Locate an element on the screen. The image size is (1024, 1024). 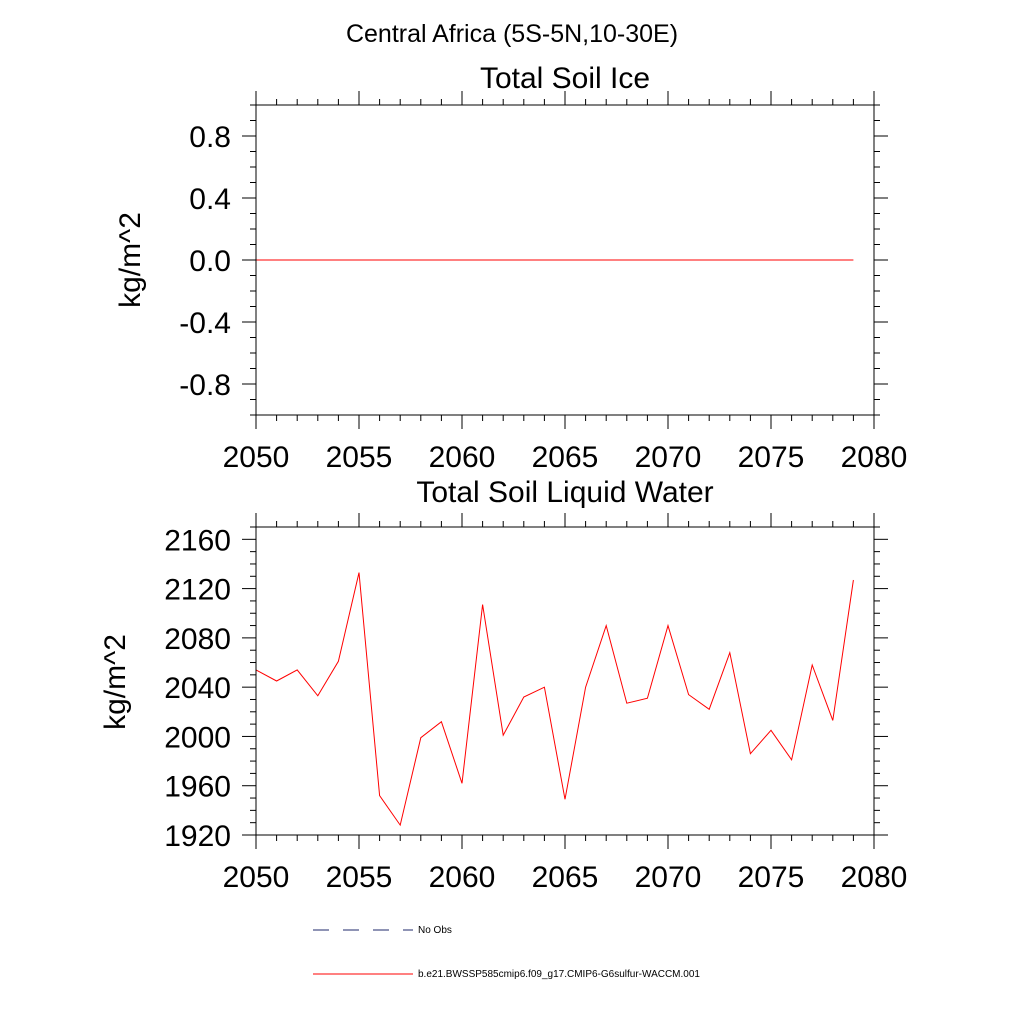
x-tick-labels-soil-liquid-water: 2050 2055 2060 2065 2070 2075 2080 is located at coordinates (565, 877).